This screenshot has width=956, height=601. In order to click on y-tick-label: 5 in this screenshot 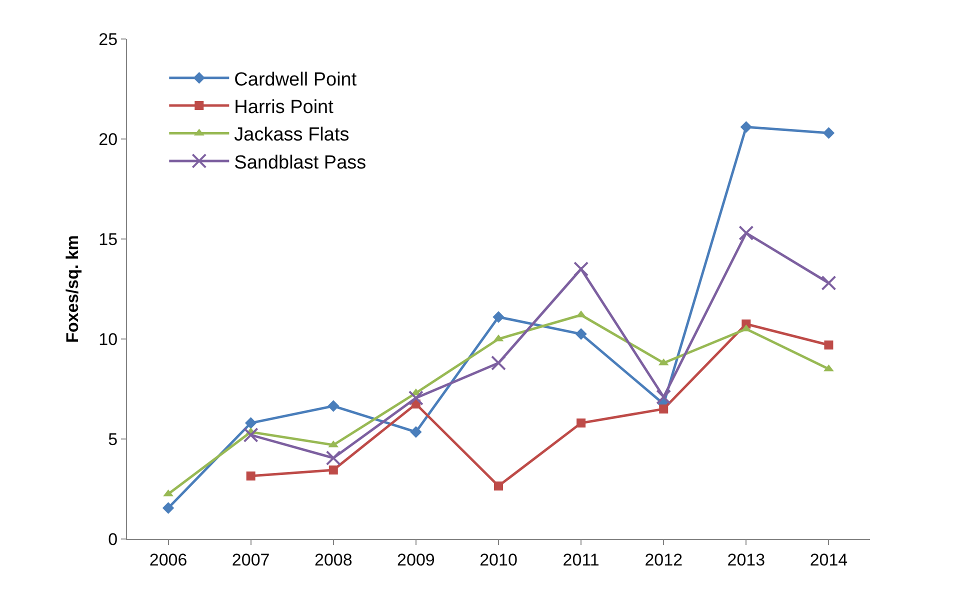, I will do `click(113, 439)`.